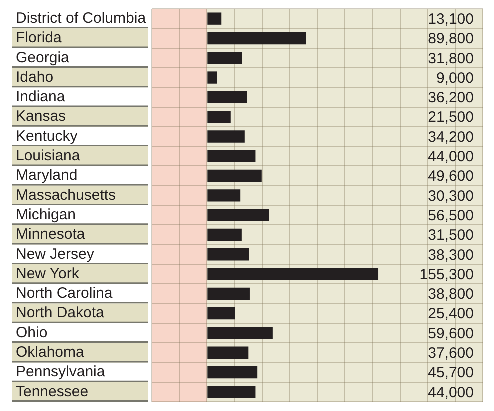 Image resolution: width=494 pixels, height=411 pixels. Describe the element at coordinates (41, 117) in the screenshot. I see `y-tick-label: Kansas` at that location.